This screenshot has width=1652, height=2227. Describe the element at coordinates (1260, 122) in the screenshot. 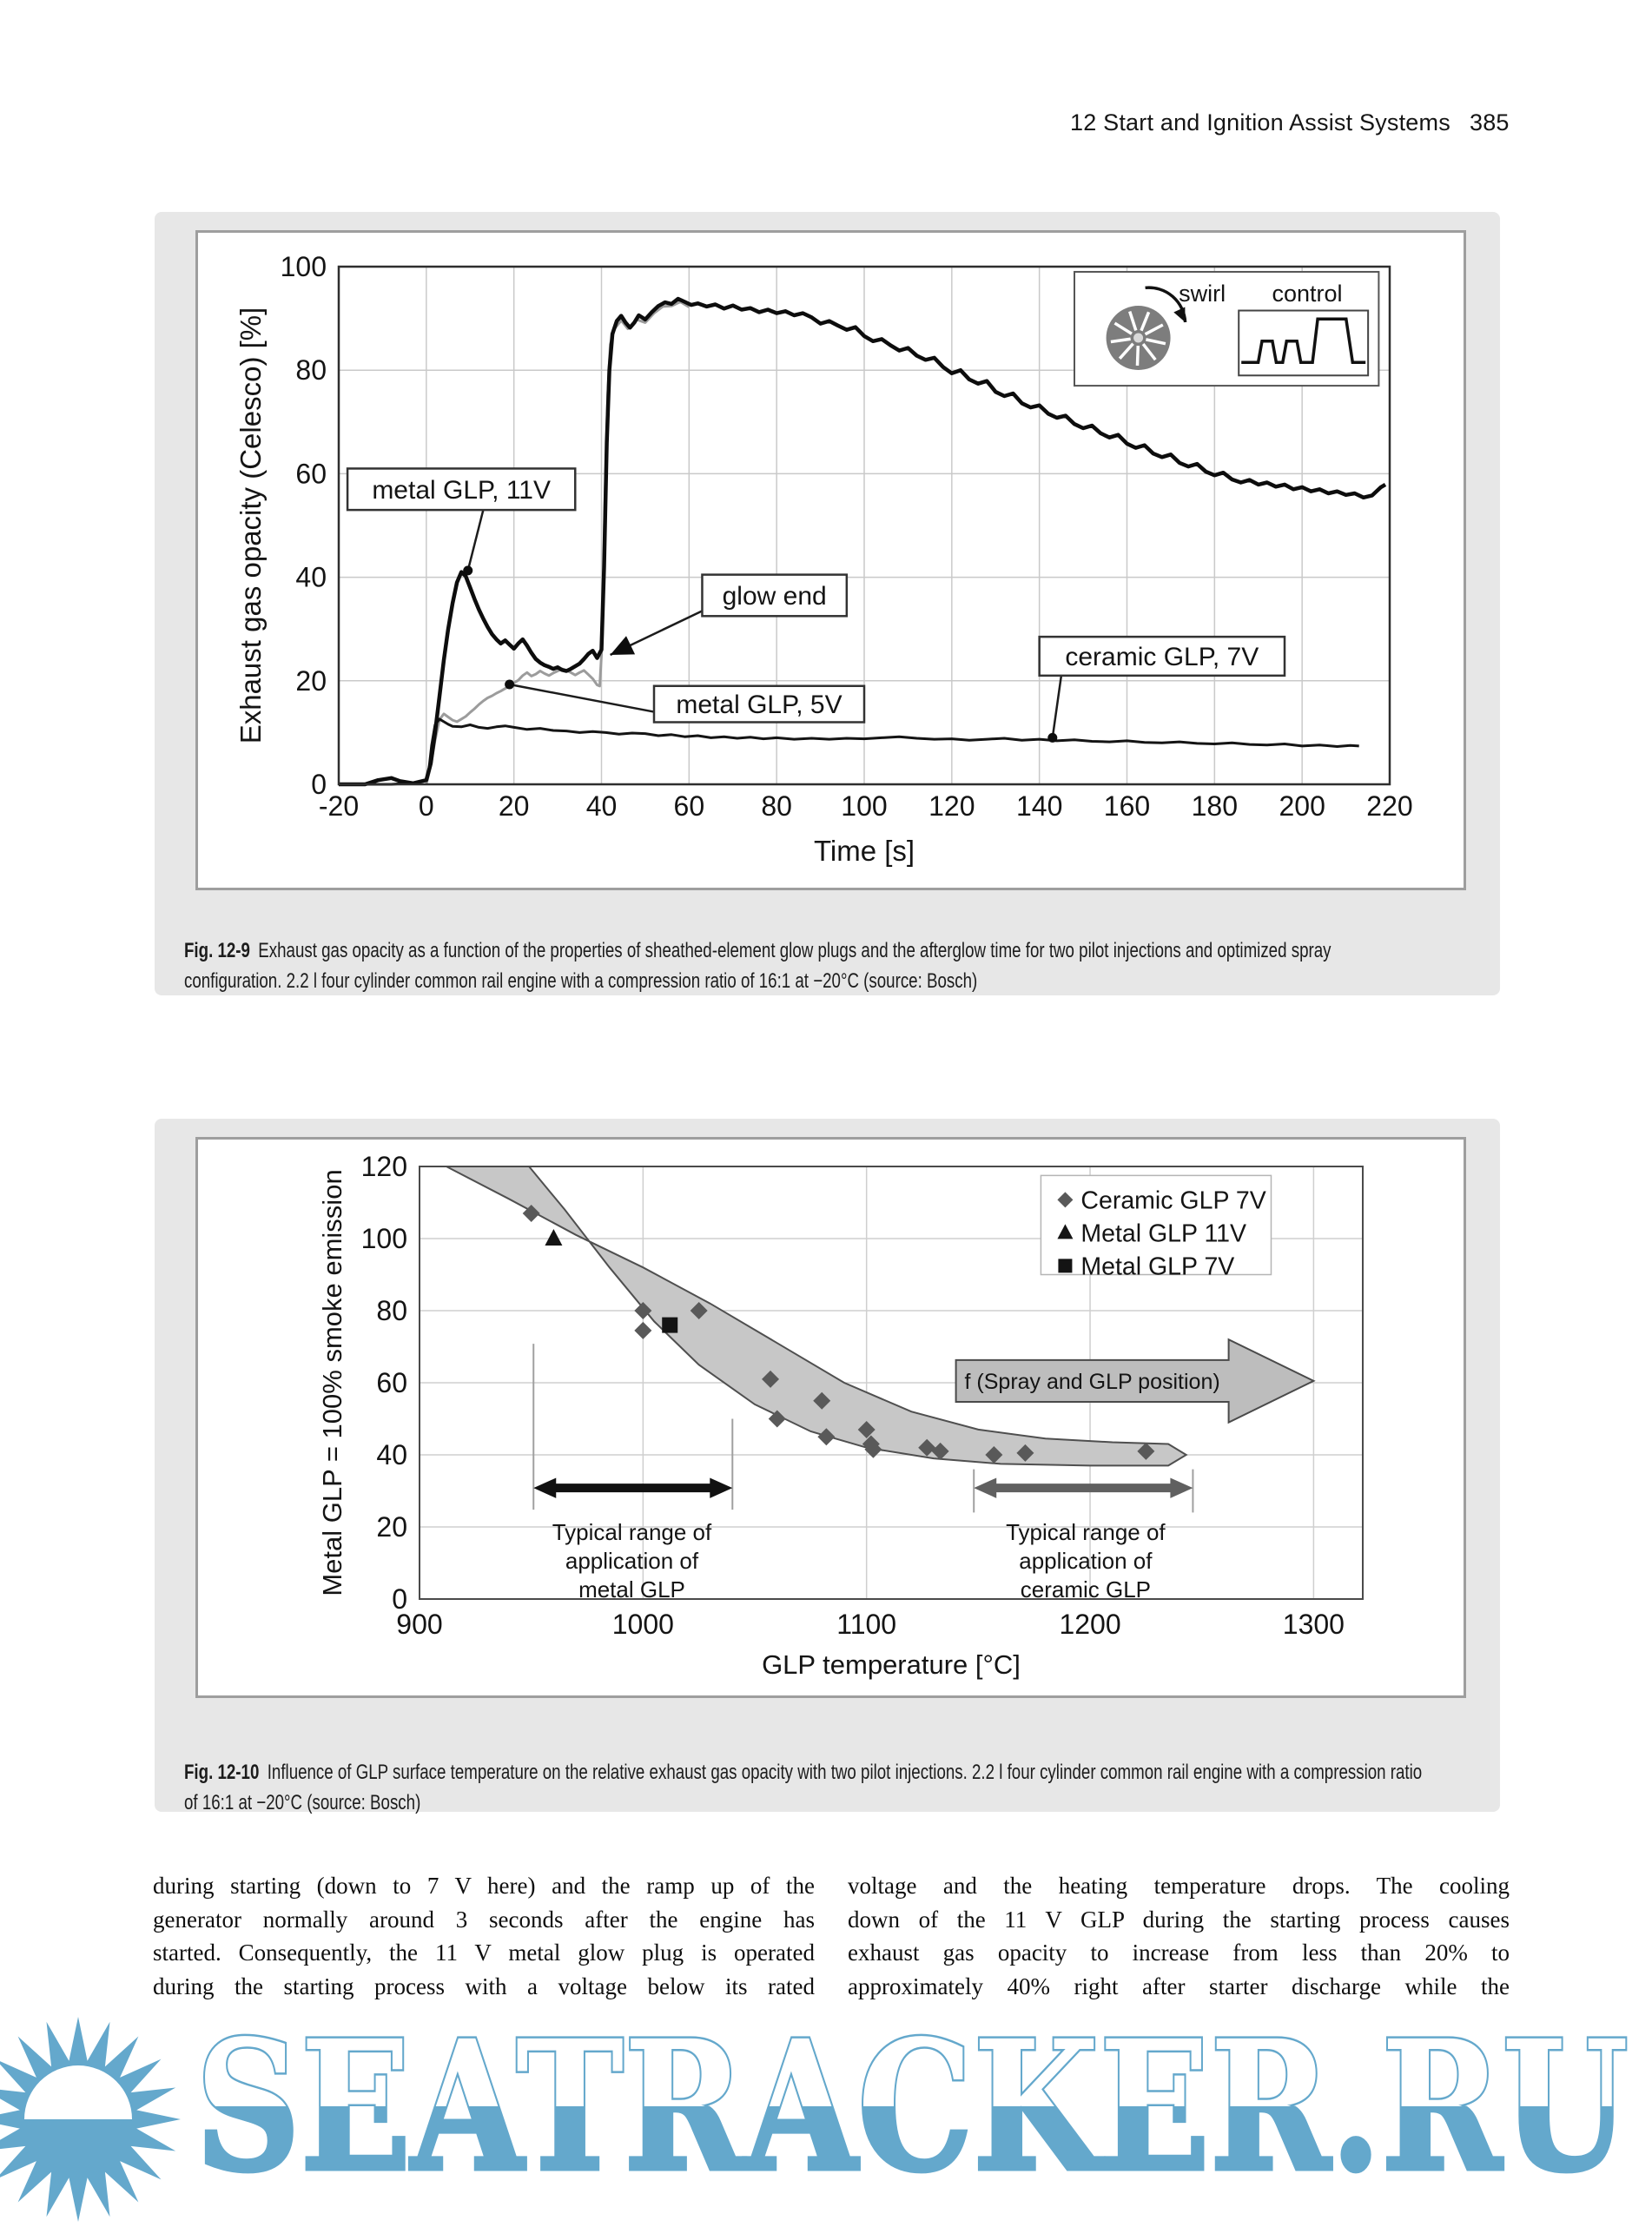

I see `header-chapter-title: 12 Start and Ignition Assist Systems` at that location.